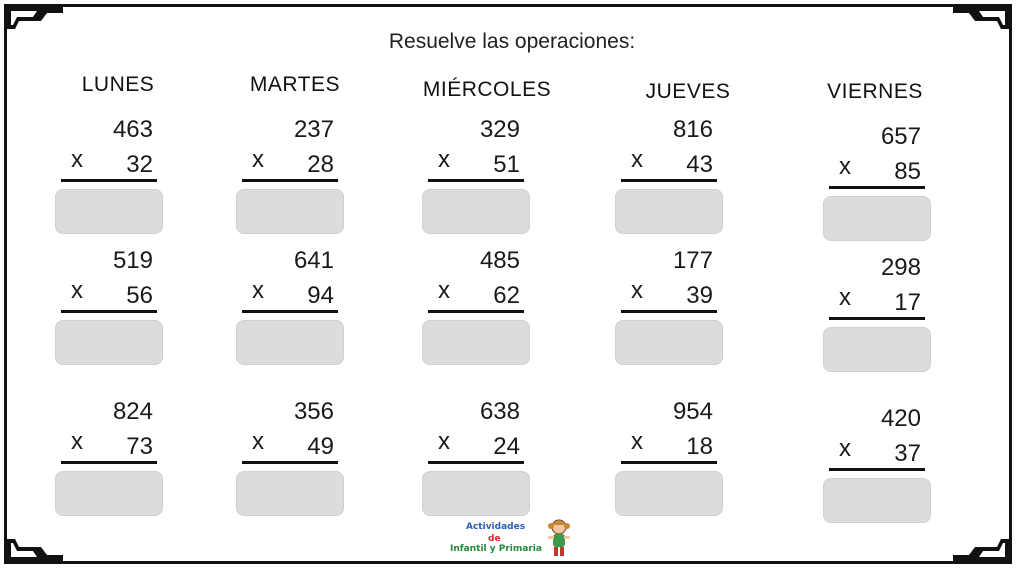 This screenshot has height=576, width=1024. Describe the element at coordinates (879, 315) in the screenshot. I see `multiplication-problem: 298 x 17` at that location.